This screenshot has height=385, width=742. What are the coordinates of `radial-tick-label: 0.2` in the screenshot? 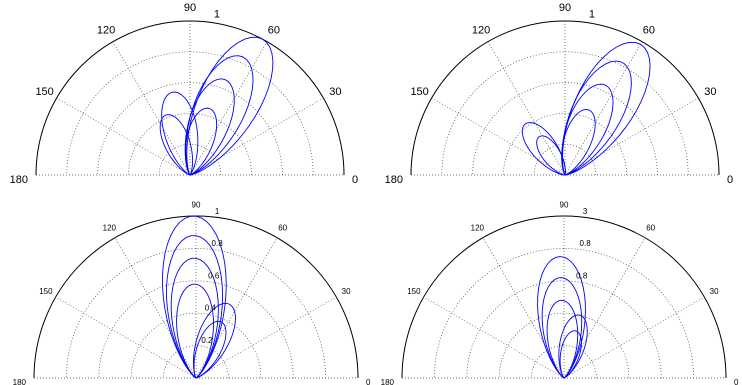 It's located at (207, 340).